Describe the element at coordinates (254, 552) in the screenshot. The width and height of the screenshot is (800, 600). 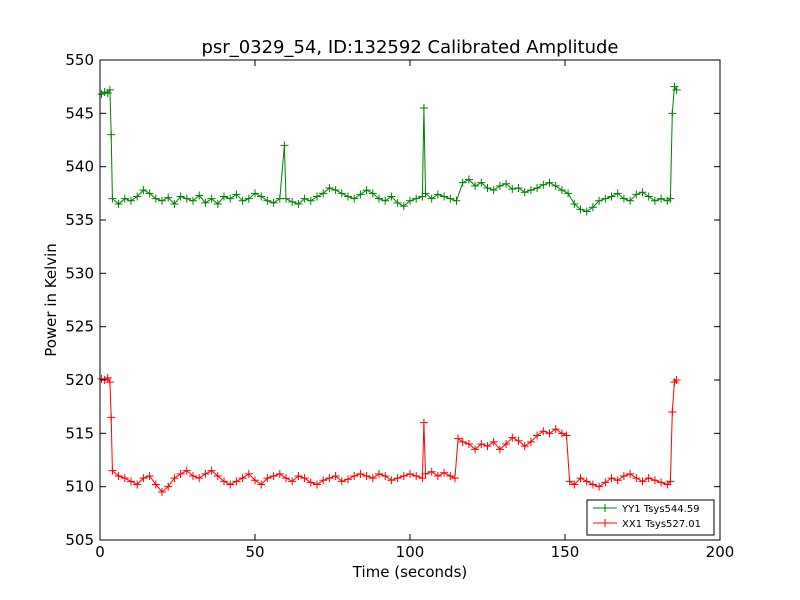
I see `x-tick-label: 50` at that location.